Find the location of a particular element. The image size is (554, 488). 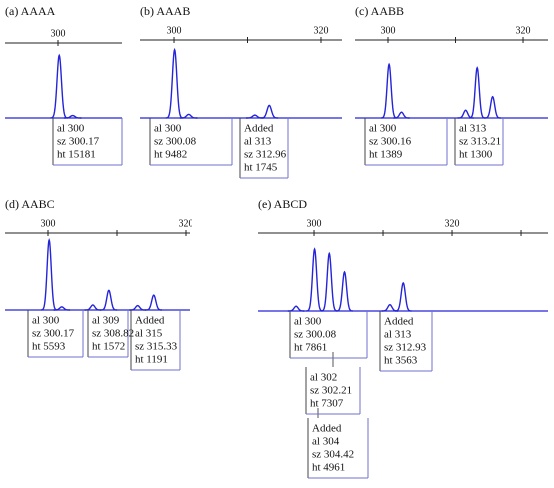

annotation-line: al 304 is located at coordinates (326, 442).